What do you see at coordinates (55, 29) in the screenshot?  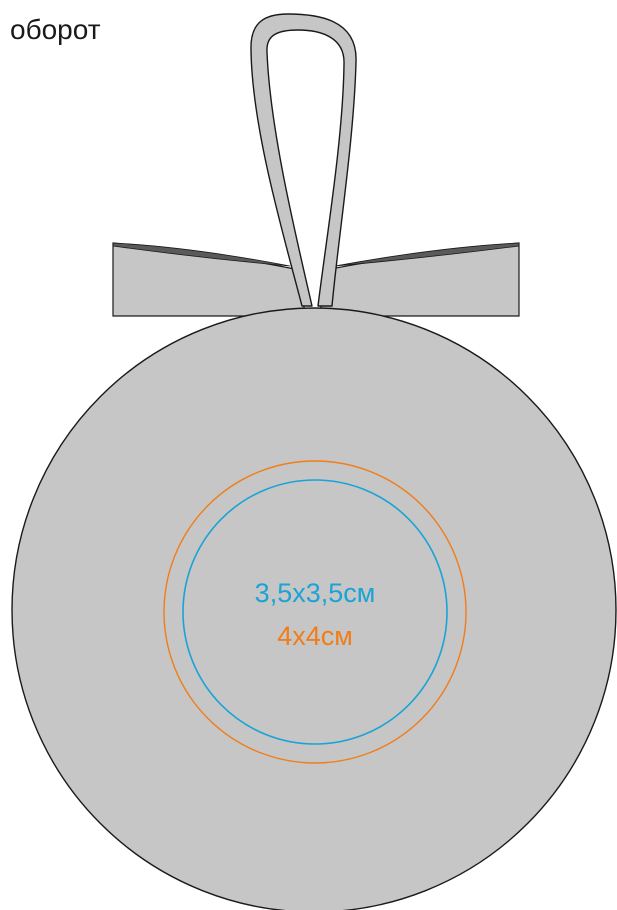 I see `side-label: оборот` at bounding box center [55, 29].